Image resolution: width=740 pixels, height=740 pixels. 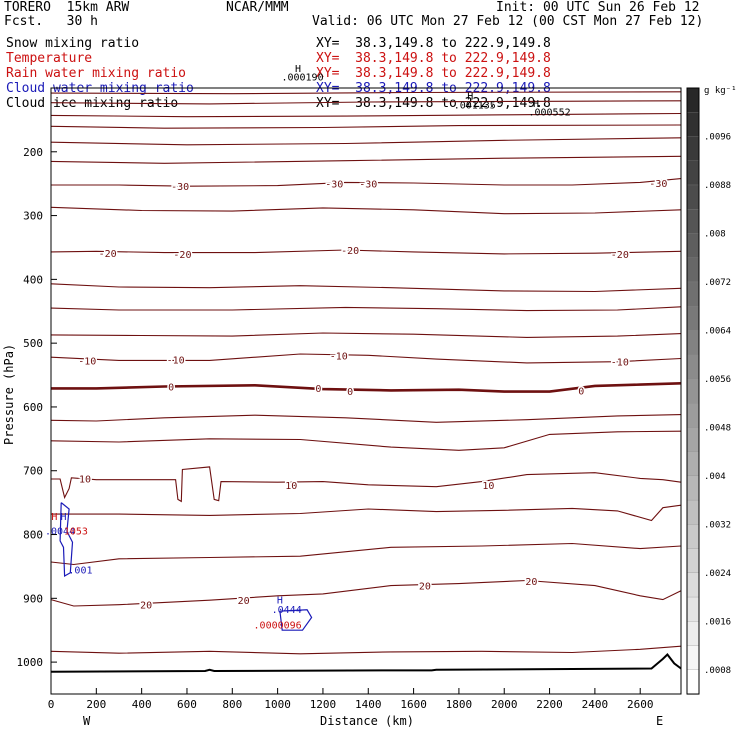 I want to click on agency-label: NCAR/MMM, so click(x=257, y=7).